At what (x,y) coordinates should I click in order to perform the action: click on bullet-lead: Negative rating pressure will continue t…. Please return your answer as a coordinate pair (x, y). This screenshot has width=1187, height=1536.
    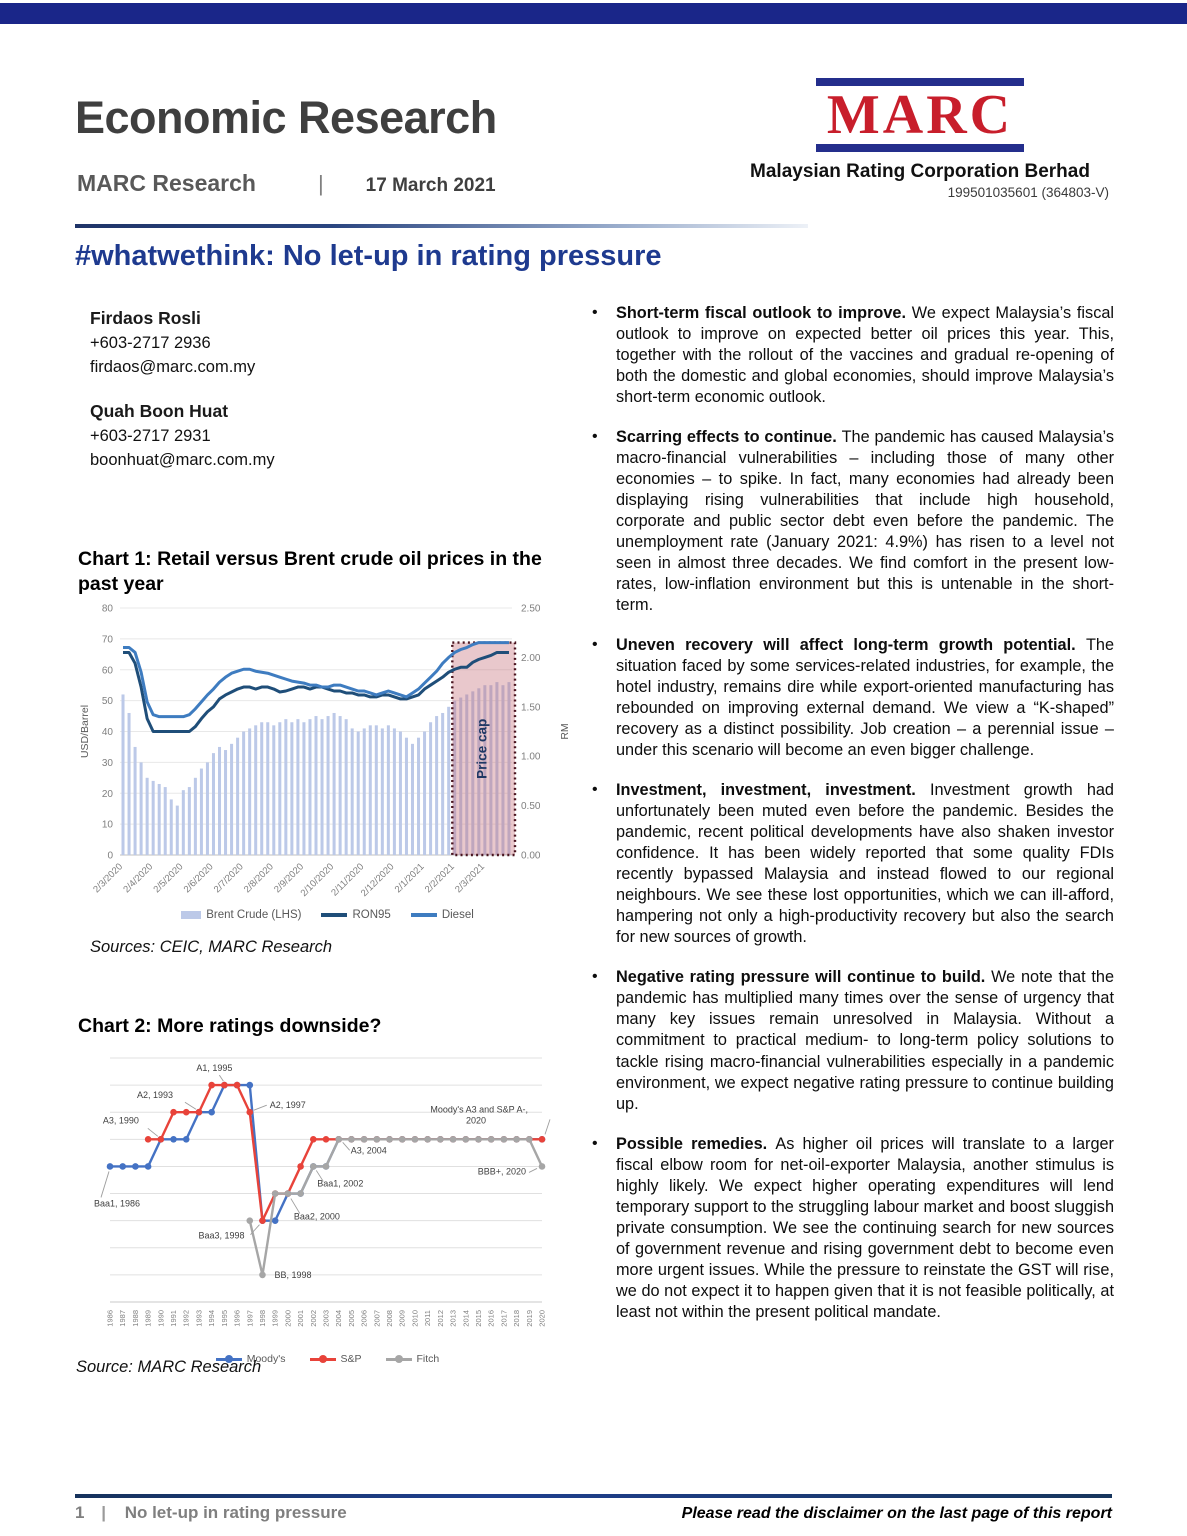
    Looking at the image, I should click on (804, 977).